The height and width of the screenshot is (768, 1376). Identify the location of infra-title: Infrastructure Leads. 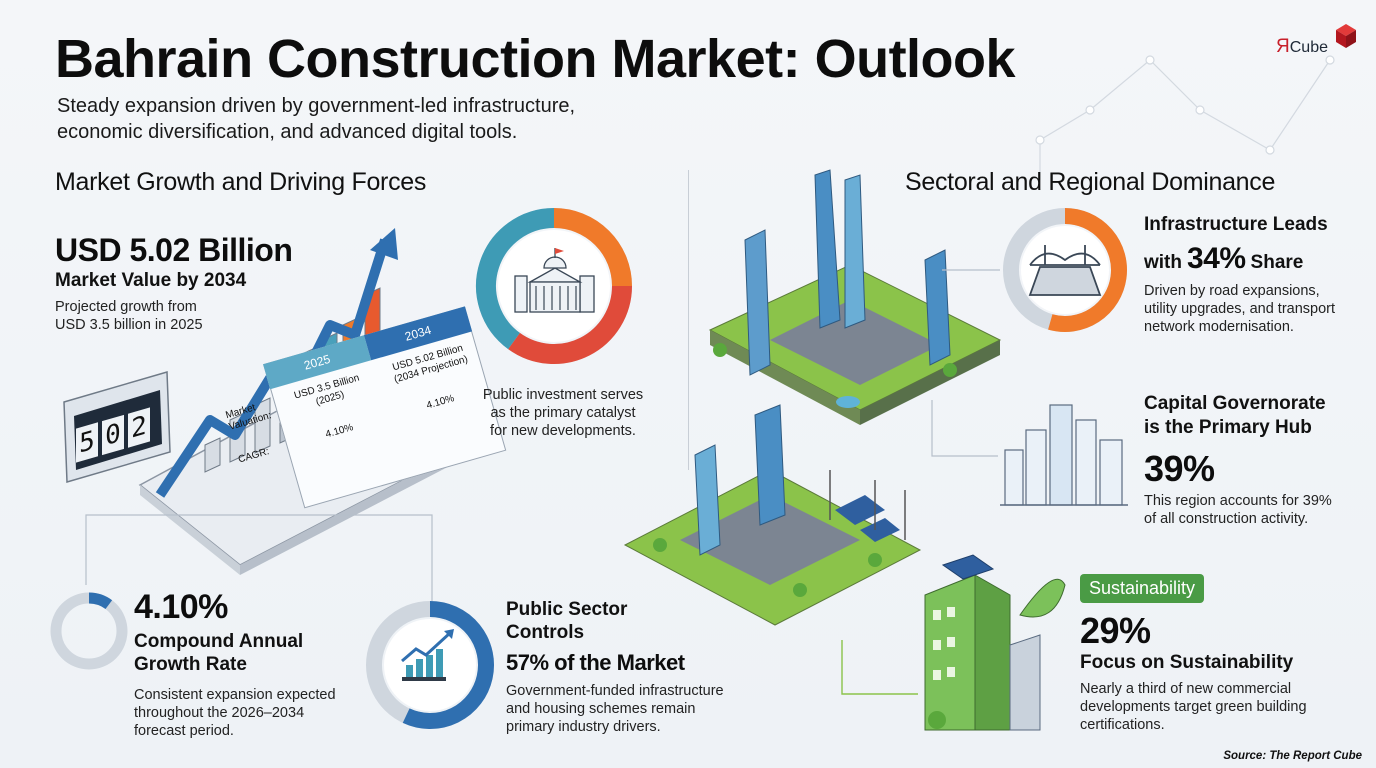
(1236, 224).